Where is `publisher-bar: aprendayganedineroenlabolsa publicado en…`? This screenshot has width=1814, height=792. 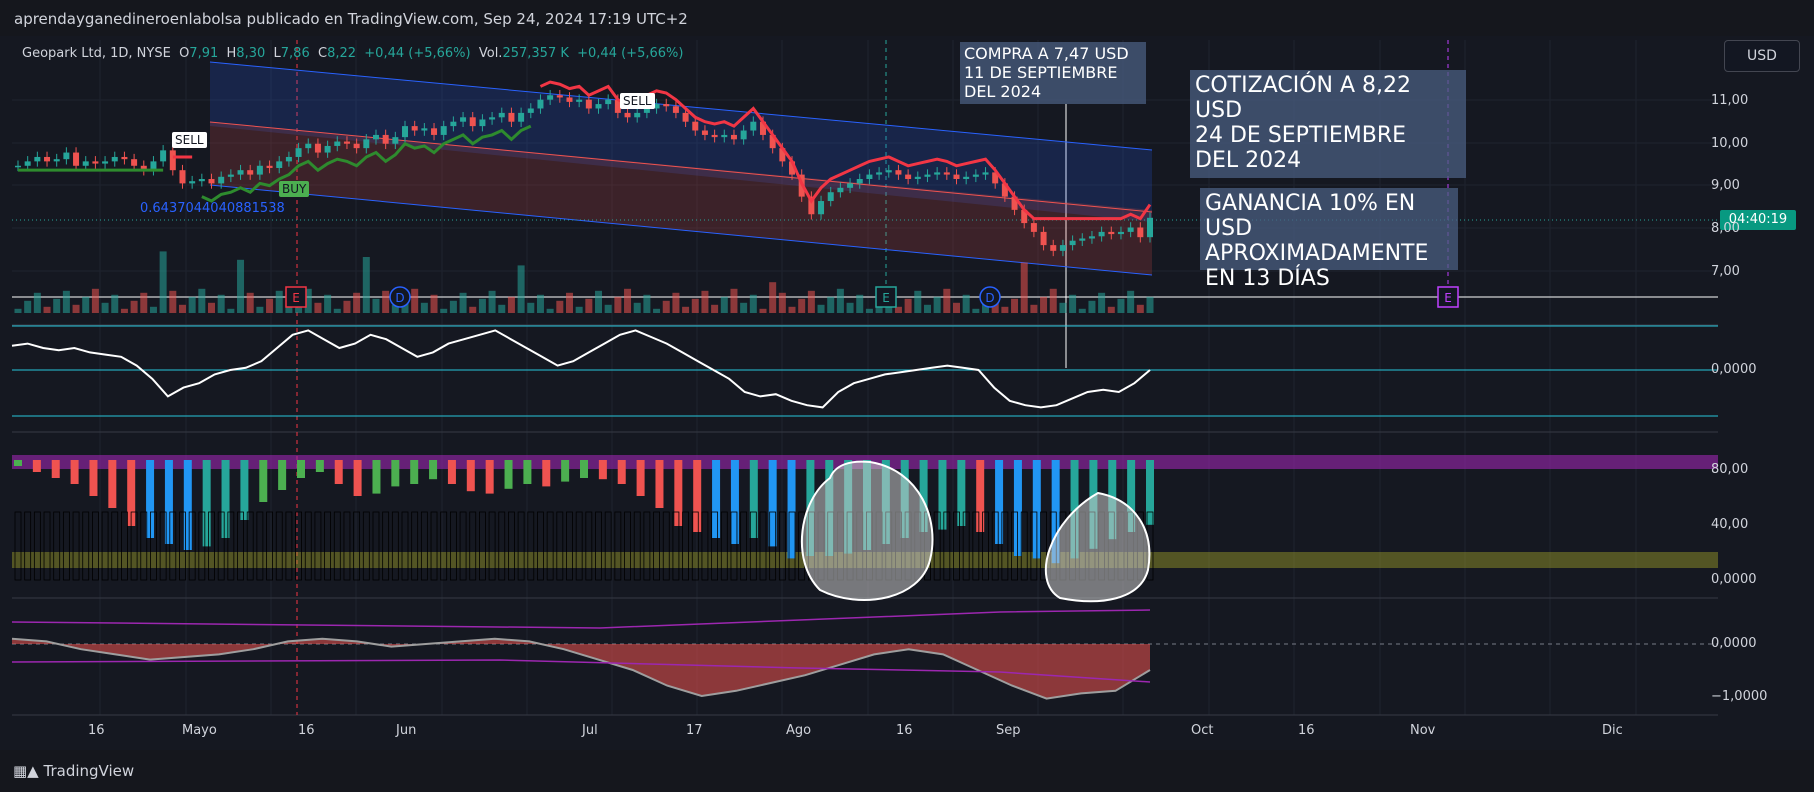
publisher-bar: aprendayganedineroenlabolsa publicado en… is located at coordinates (907, 18).